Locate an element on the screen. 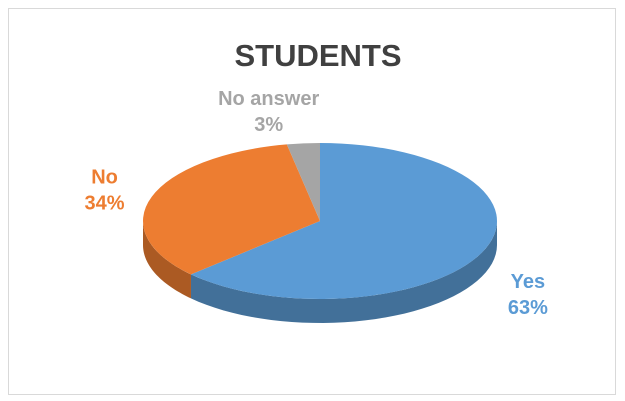 The image size is (625, 401). value-label: 3% is located at coordinates (268, 125).